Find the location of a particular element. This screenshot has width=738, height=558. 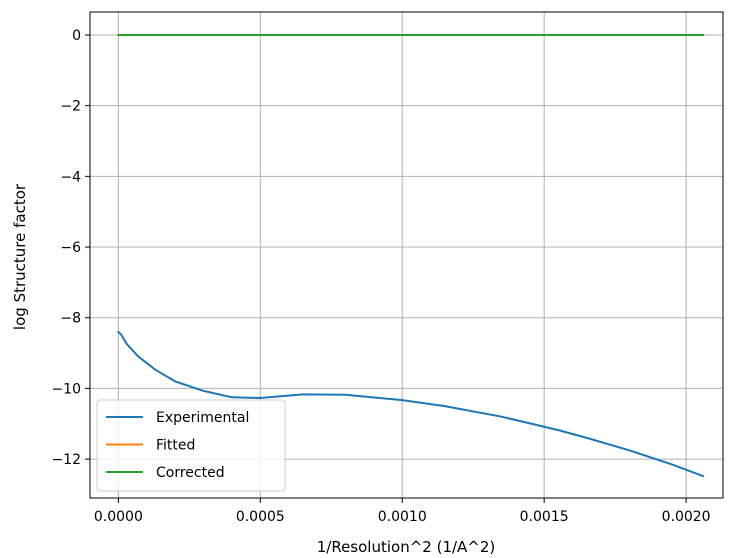

x-axis-ticks: 0.0000 0.0005 0.0010 0.0015 0.0020 is located at coordinates (402, 511).